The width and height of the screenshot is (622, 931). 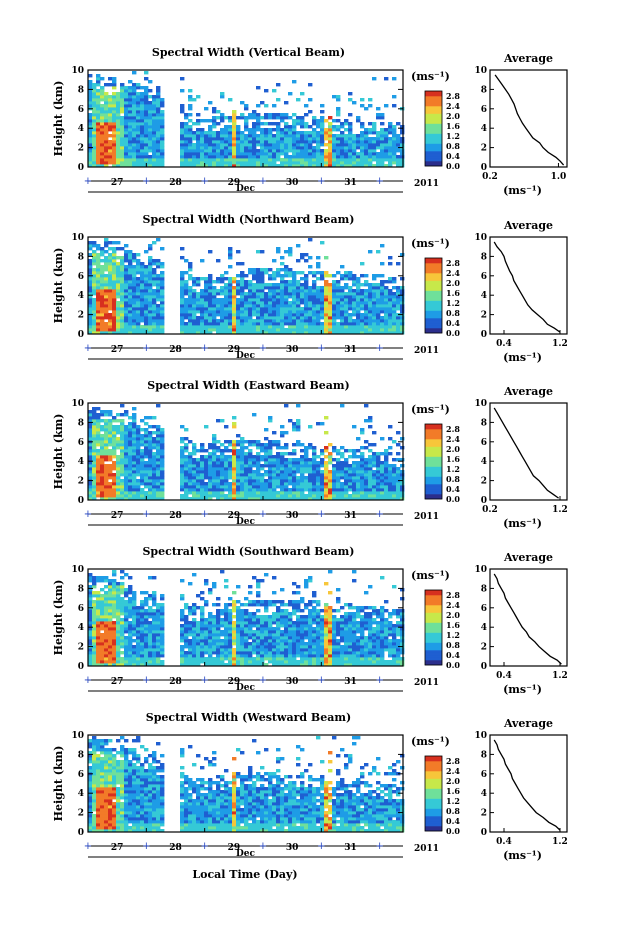 What do you see at coordinates (88, 514) in the screenshot?
I see `time-axis-marker: +` at bounding box center [88, 514].